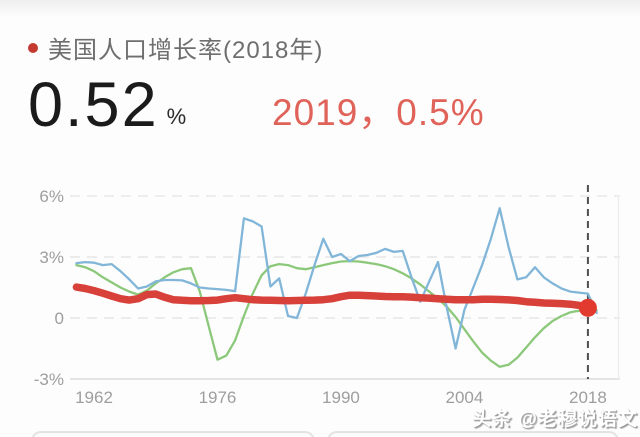 This screenshot has height=437, width=640. Describe the element at coordinates (173, 434) in the screenshot. I see `bottom-card-left` at that location.